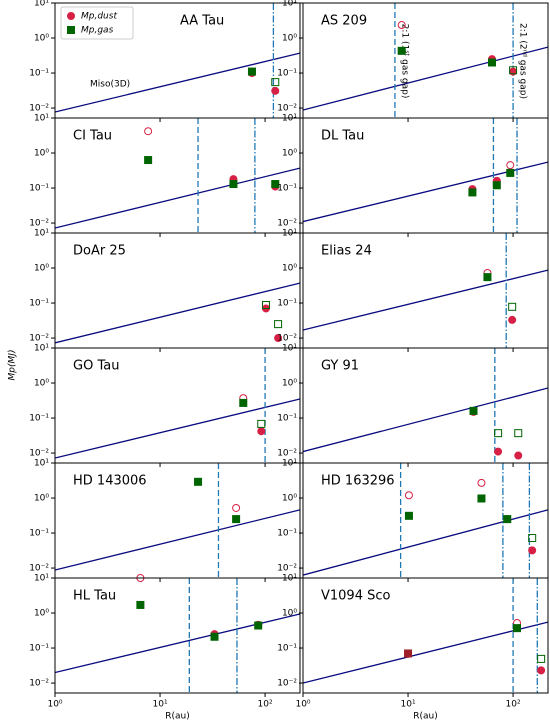 Image resolution: width=550 pixels, height=728 pixels. Describe the element at coordinates (13, 365) in the screenshot. I see `y-axis-label: Mp(MJ)` at that location.